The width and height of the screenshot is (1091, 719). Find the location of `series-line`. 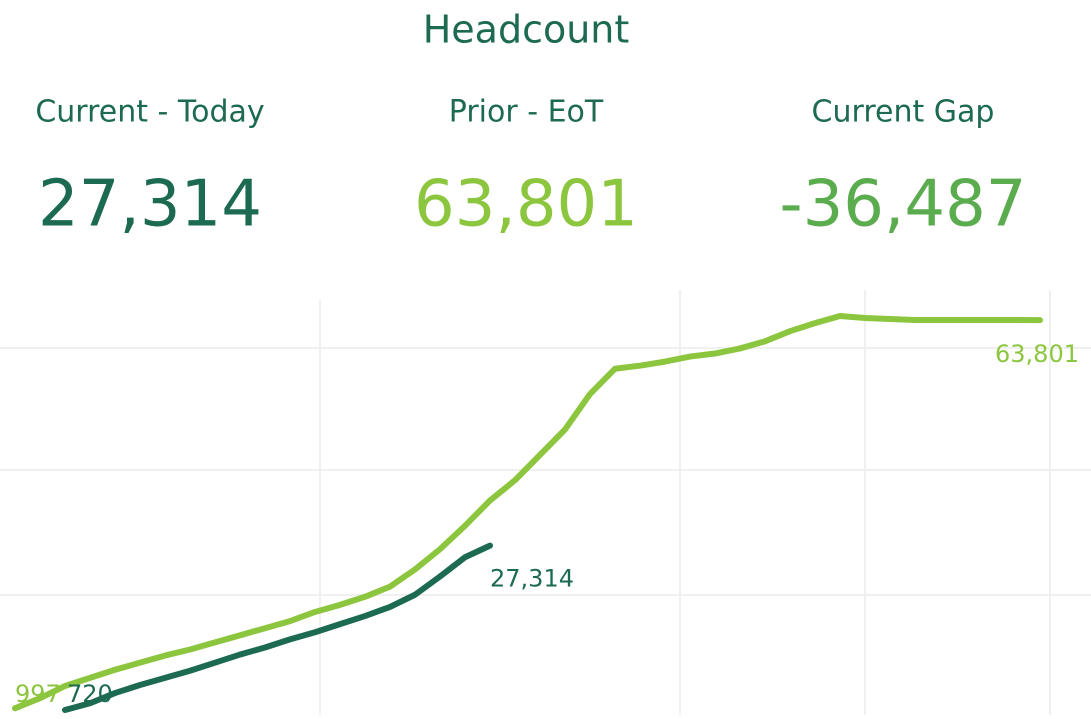

series-line is located at coordinates (277, 627).